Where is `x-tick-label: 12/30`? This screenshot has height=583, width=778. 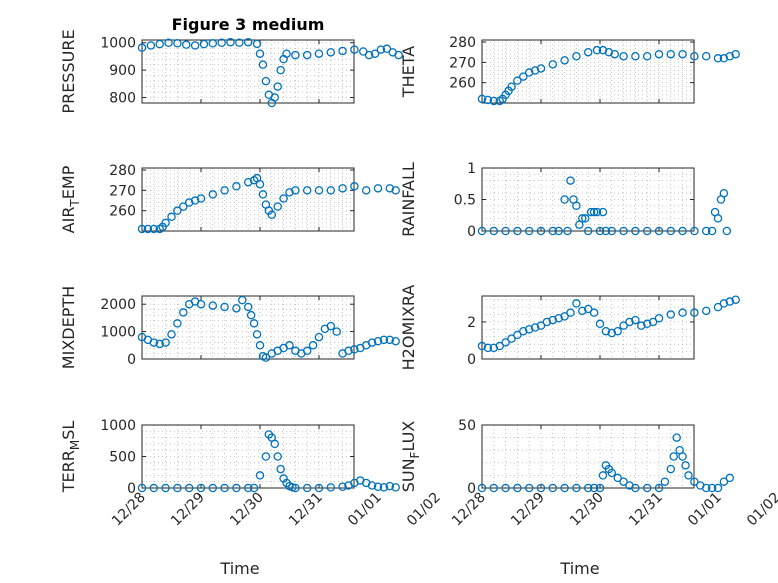
x-tick-label: 12/30 is located at coordinates (247, 510).